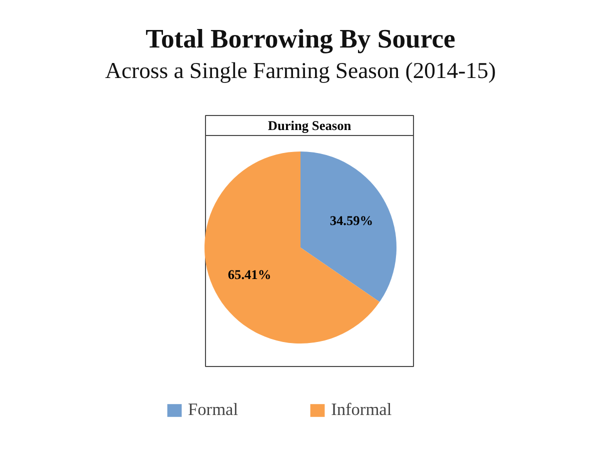 Image resolution: width=600 pixels, height=450 pixels. What do you see at coordinates (300, 70) in the screenshot?
I see `chart-subtitle: Across a Single Farming Season (2014-15)` at bounding box center [300, 70].